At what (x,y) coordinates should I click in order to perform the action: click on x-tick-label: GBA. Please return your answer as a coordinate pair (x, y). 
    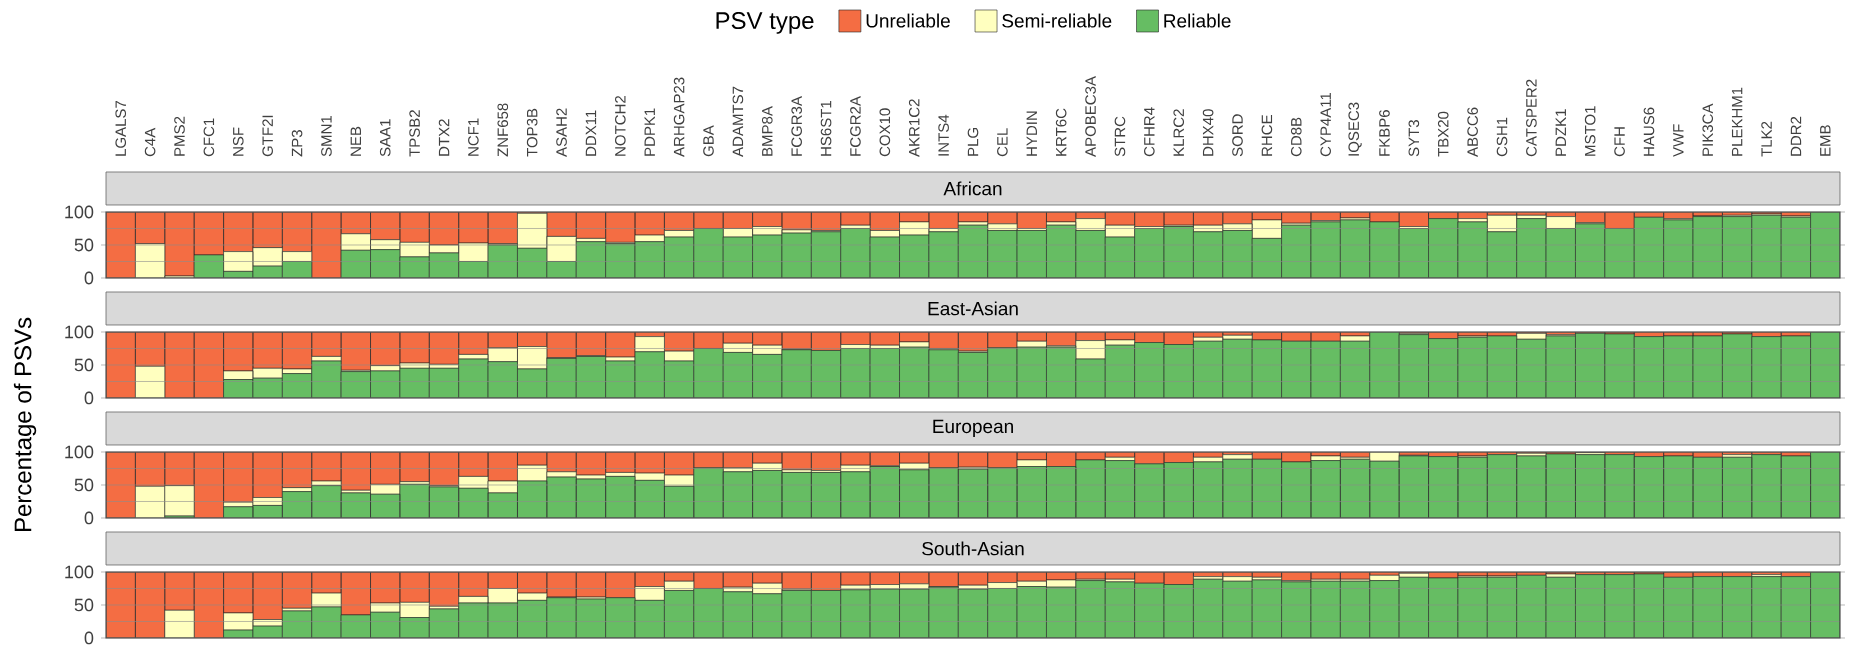
    Looking at the image, I should click on (708, 141).